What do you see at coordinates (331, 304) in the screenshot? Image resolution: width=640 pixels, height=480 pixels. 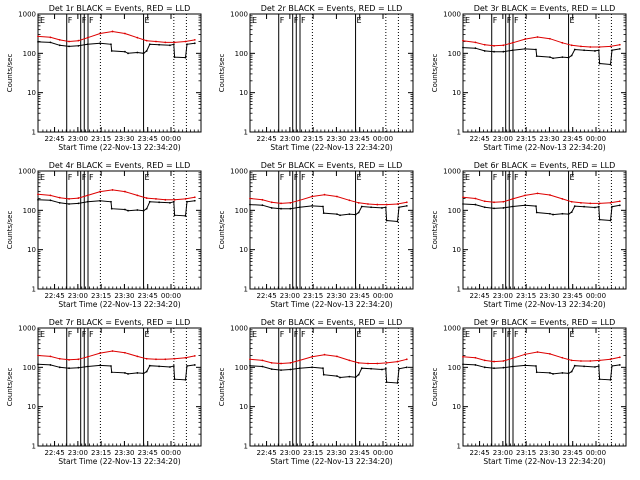 I see `x-axis-label: Start Time (22-Nov-13 22:34:20)` at bounding box center [331, 304].